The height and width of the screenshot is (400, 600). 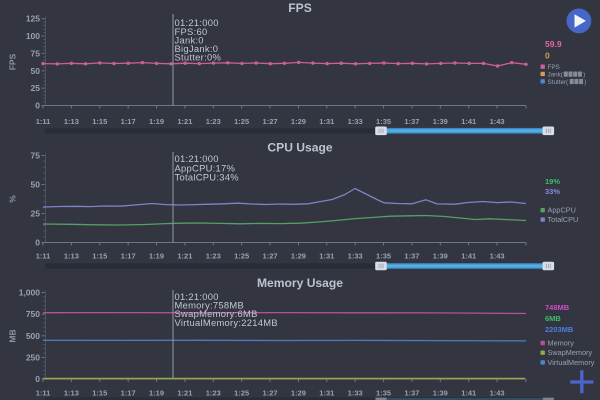 What do you see at coordinates (210, 305) in the screenshot?
I see `svg-text: Memory:758MB` at bounding box center [210, 305].